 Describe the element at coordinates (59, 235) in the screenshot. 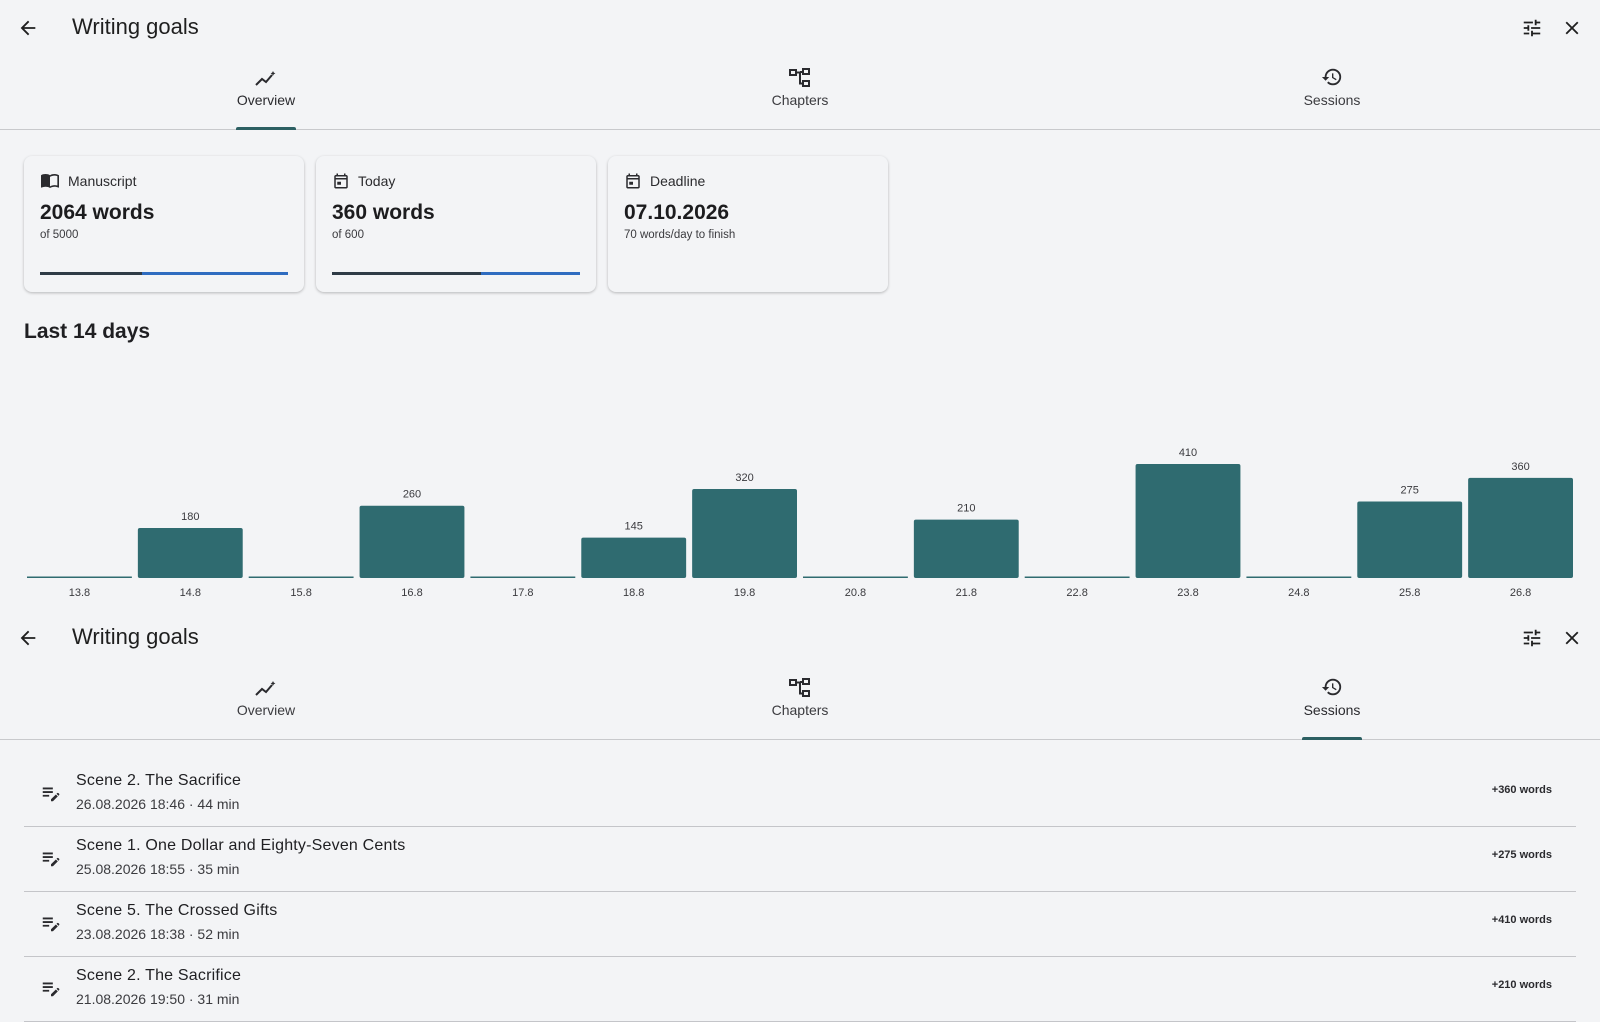

I see `manuscript-goal: of 5000` at that location.